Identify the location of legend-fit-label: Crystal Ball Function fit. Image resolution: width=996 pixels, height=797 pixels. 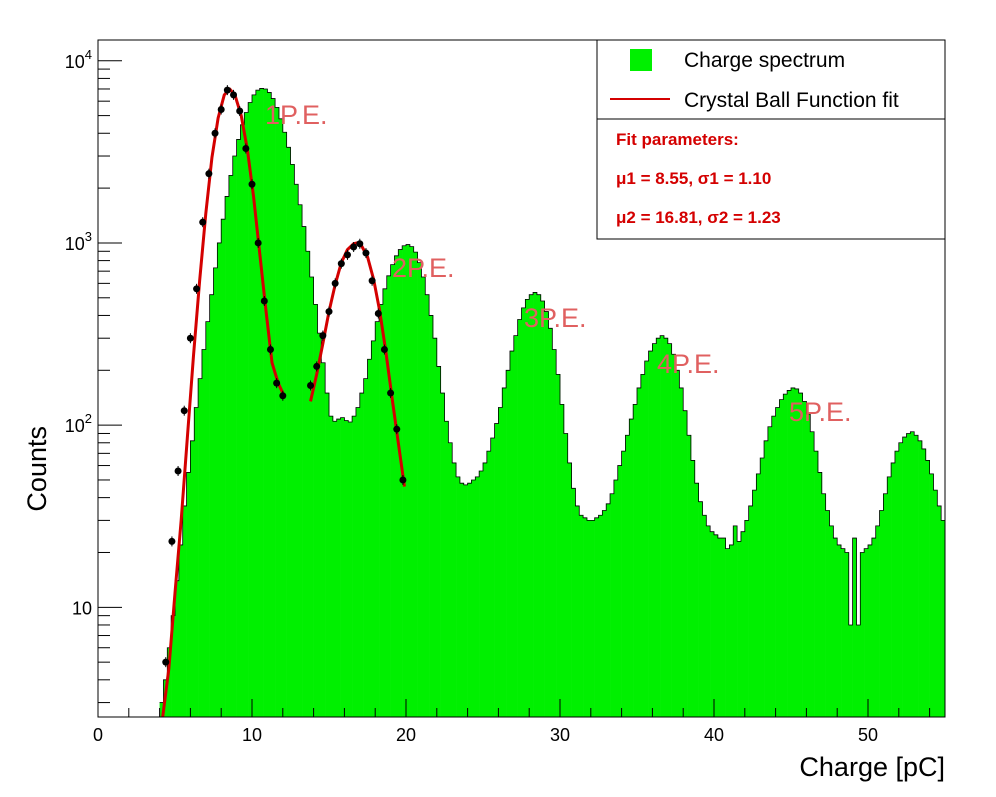
(791, 100).